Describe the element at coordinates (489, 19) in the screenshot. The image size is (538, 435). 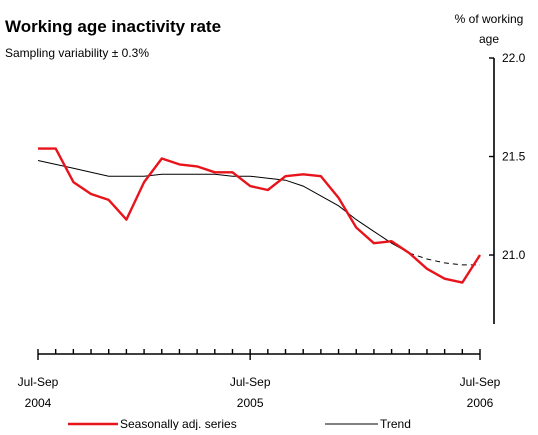
I see `y-axis-label-line-1: % of working` at that location.